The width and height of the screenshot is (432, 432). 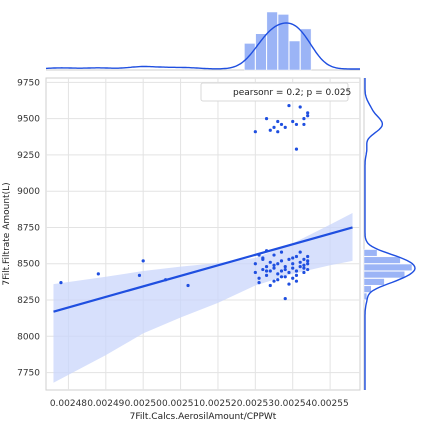 I want to click on x-tick-label: 0.00252, so click(x=217, y=404).